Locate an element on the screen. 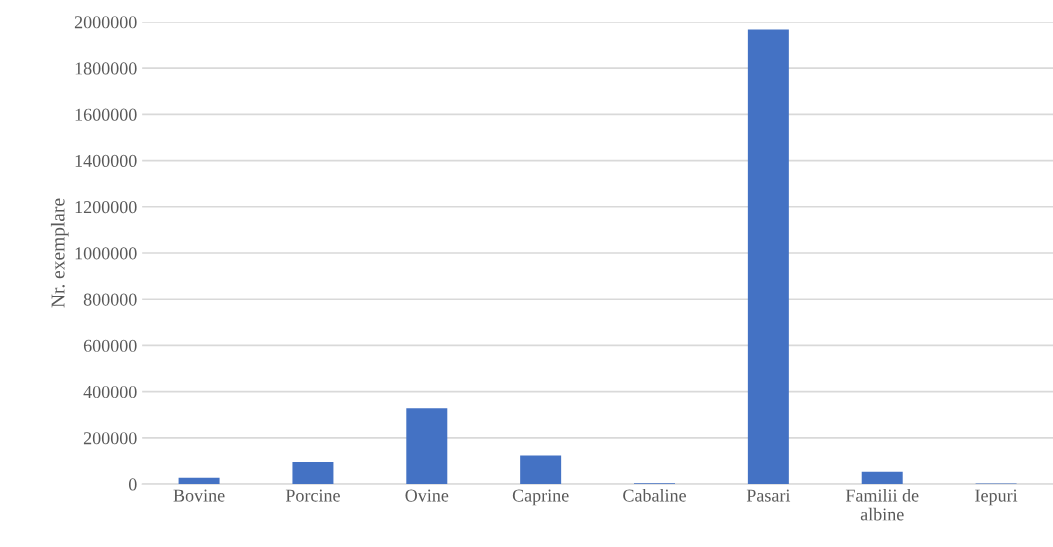 The image size is (1053, 547). y-tick-label: 200000 is located at coordinates (110, 438).